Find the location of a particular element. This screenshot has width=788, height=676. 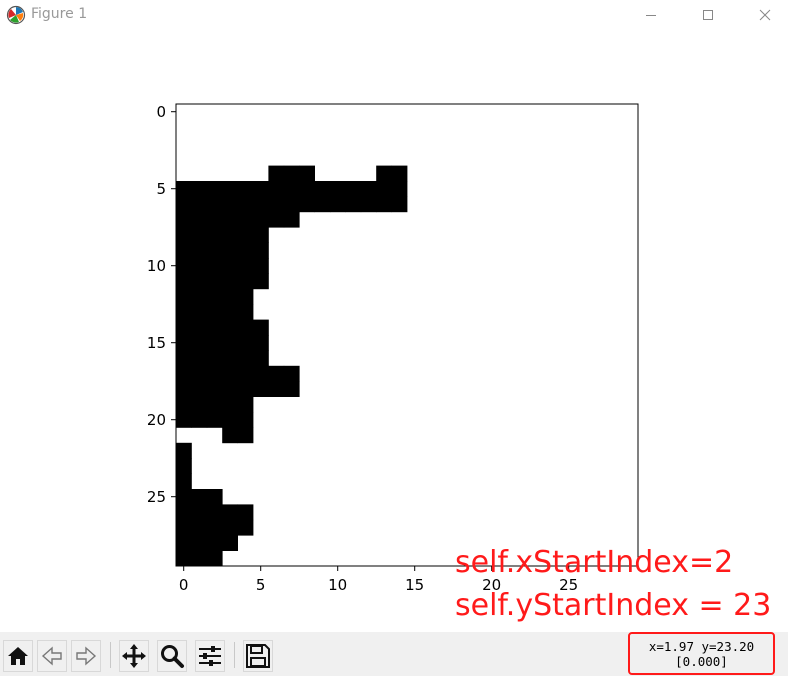

back-arrow-icon is located at coordinates (51, 656).